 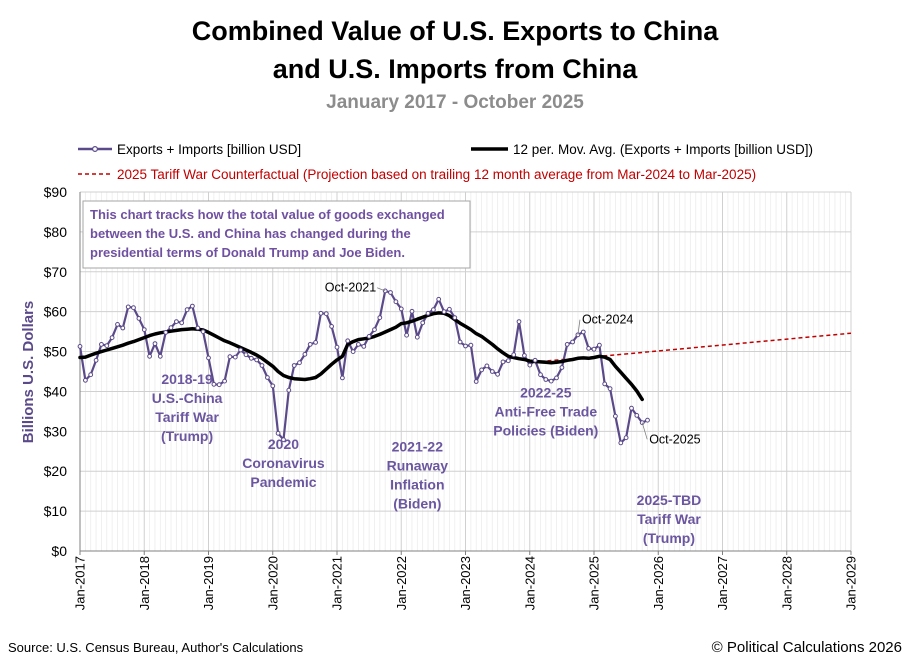 What do you see at coordinates (401, 583) in the screenshot?
I see `x-tick-label: Jan-2022` at bounding box center [401, 583].